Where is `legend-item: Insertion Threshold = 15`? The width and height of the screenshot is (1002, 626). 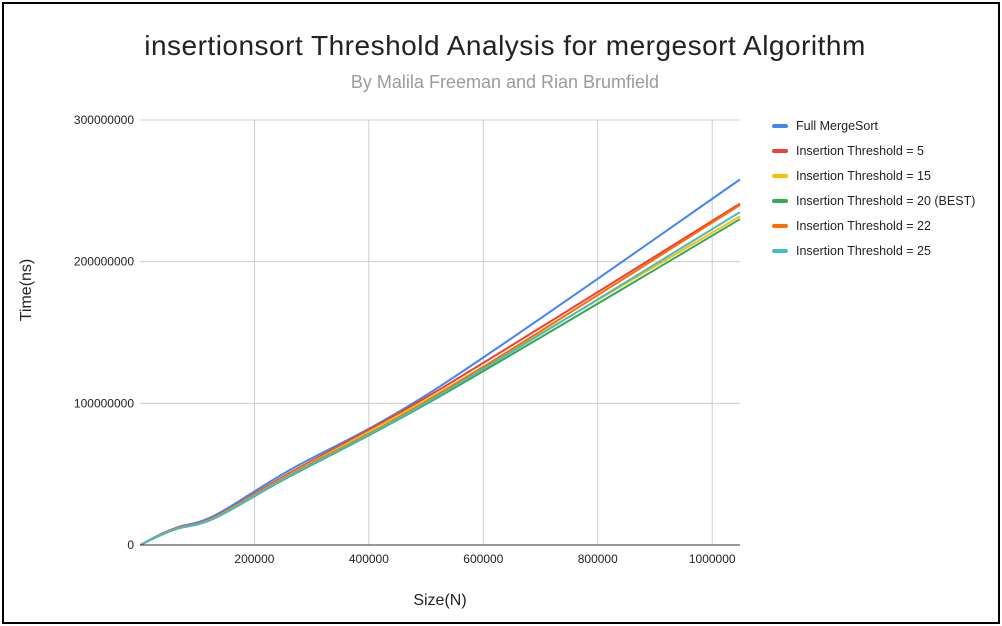 legend-item: Insertion Threshold = 15 is located at coordinates (873, 175).